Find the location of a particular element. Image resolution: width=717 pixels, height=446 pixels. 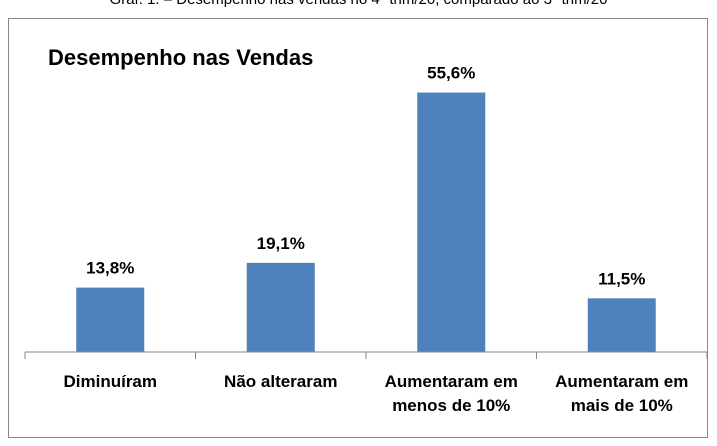

chart-title: Desempenho nas Vendas is located at coordinates (180, 57).